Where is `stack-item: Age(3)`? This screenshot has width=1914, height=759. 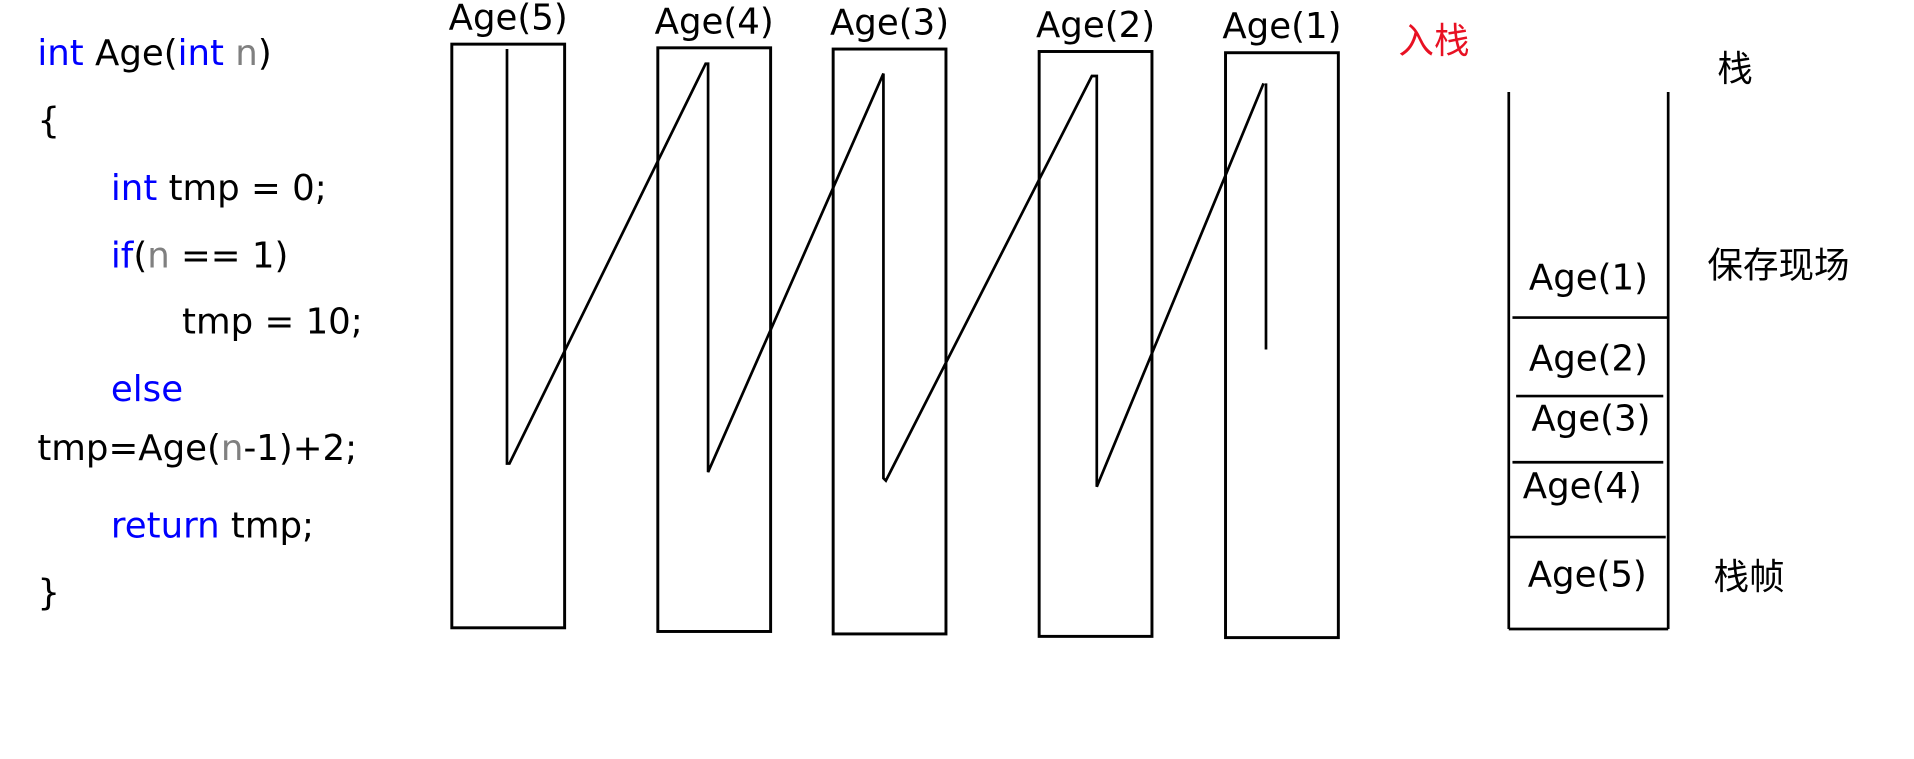
stack-item: Age(3) is located at coordinates (1590, 419).